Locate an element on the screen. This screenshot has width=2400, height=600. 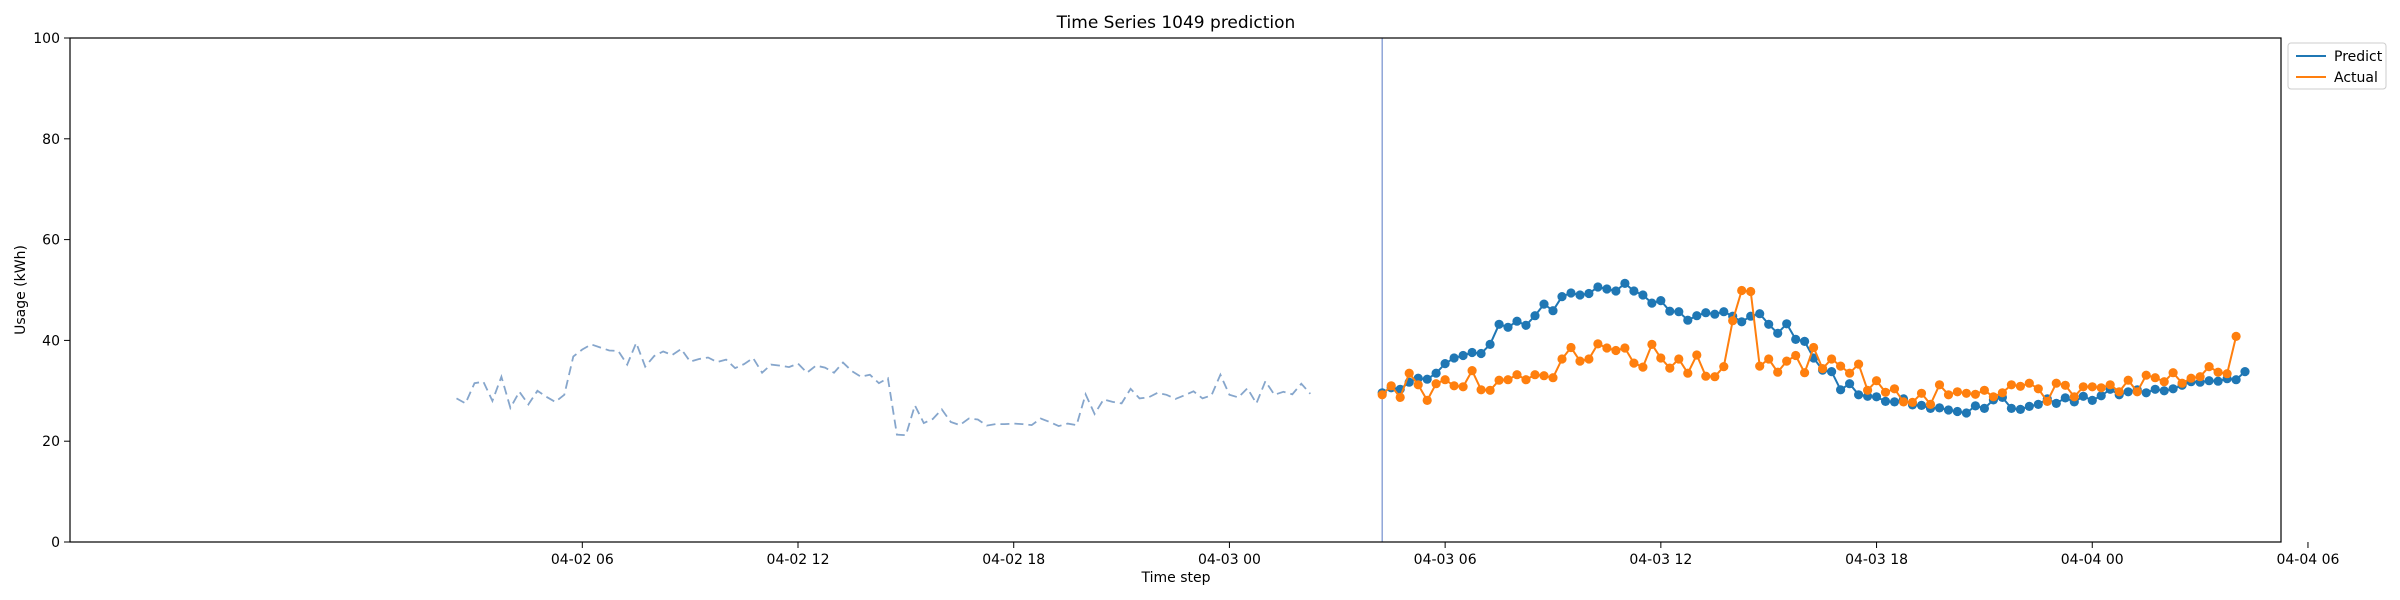
y-axis-label: Usage (kWh) is located at coordinates (21, 290).